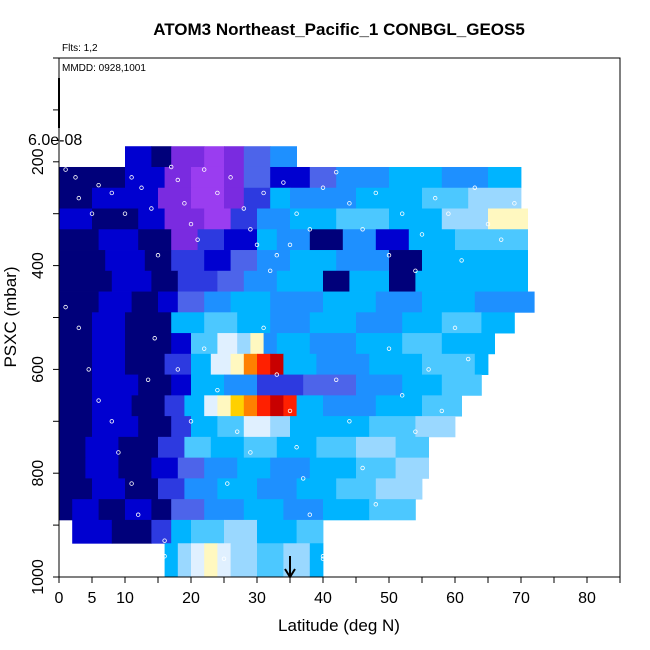  Describe the element at coordinates (92, 598) in the screenshot. I see `x-tick-label: 5` at that location.